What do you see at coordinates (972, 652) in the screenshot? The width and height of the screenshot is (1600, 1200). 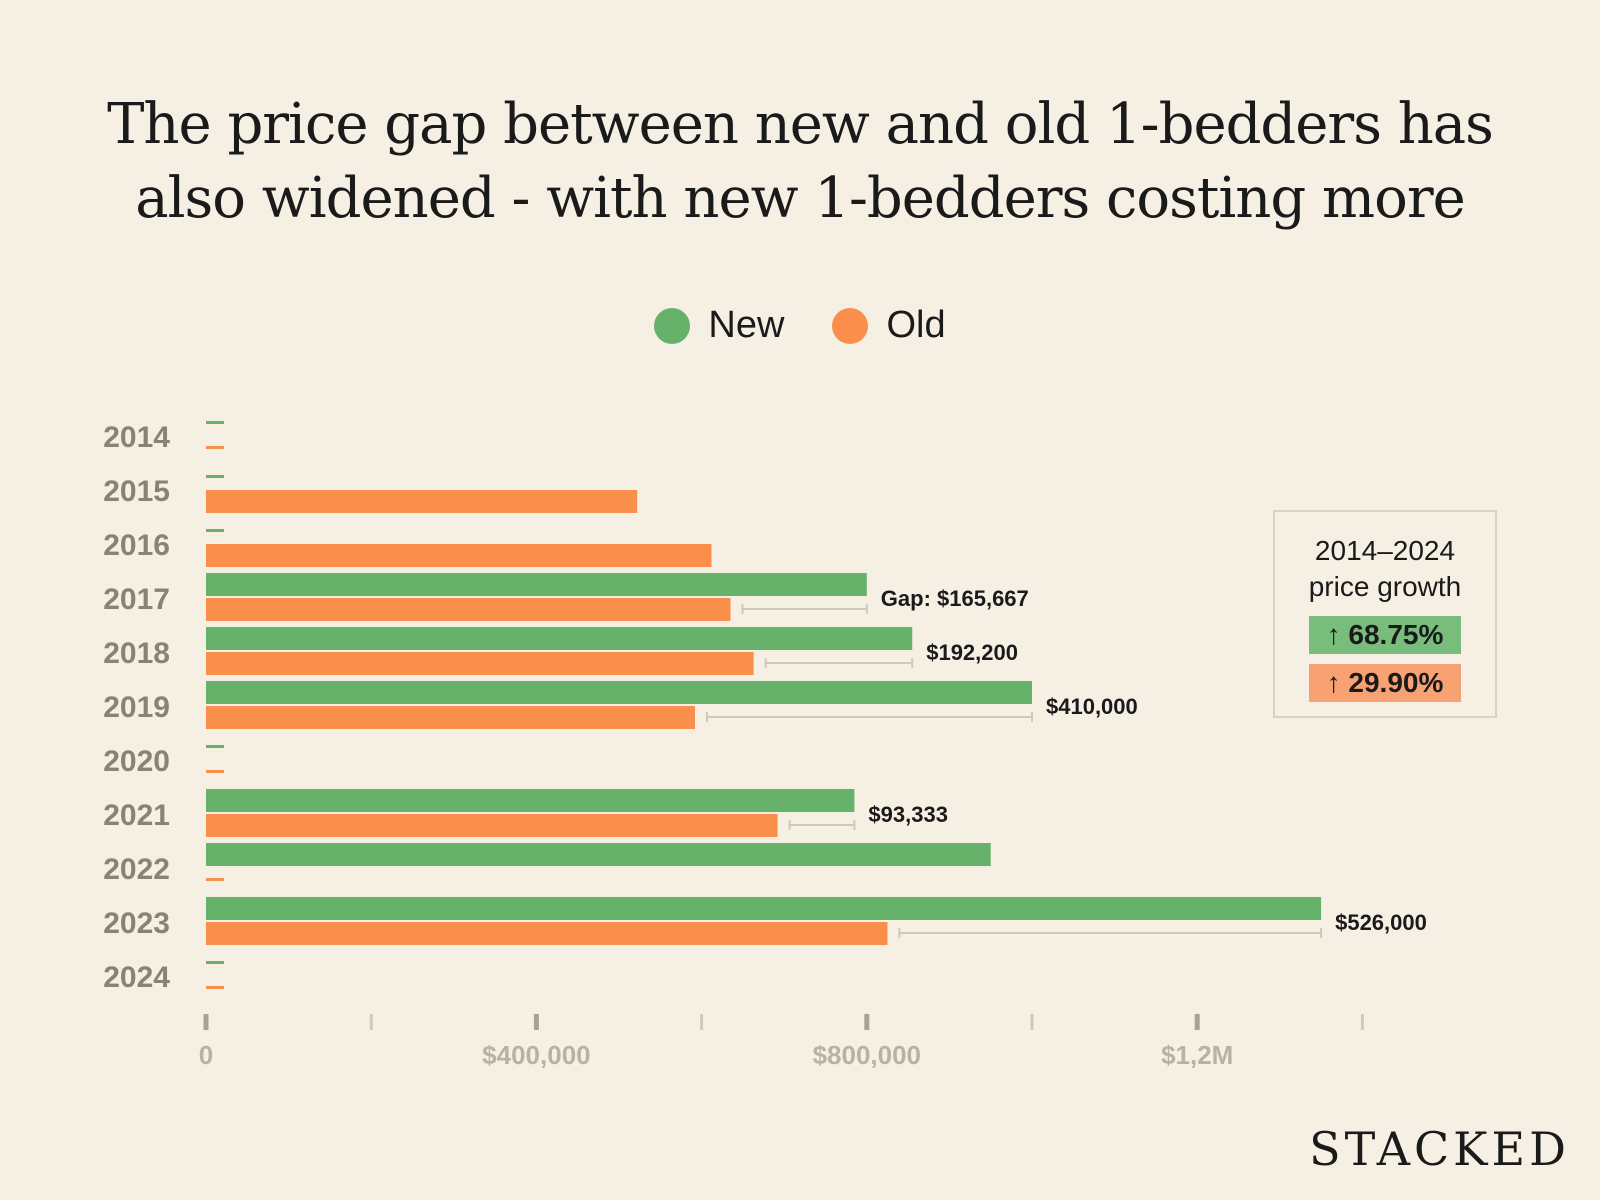 I see `gap-label-2018: $192,200` at bounding box center [972, 652].